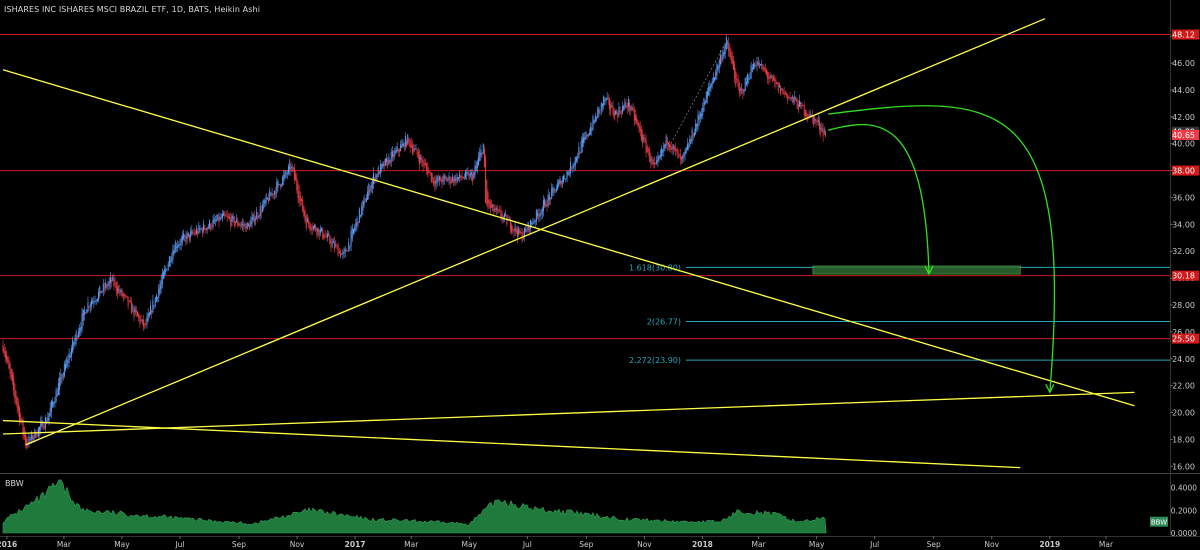 The width and height of the screenshot is (1200, 550). What do you see at coordinates (14, 483) in the screenshot?
I see `indicator-label: BBW` at bounding box center [14, 483].